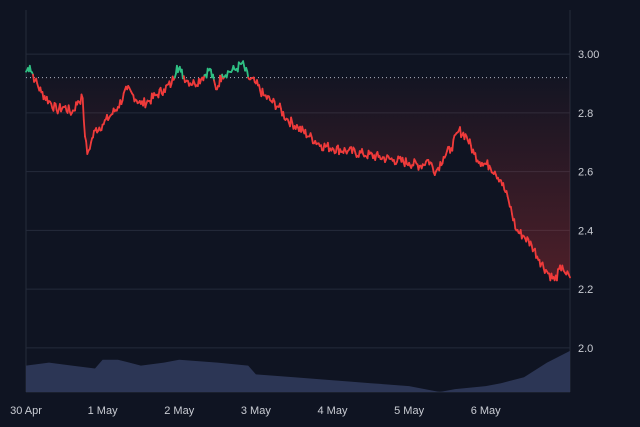  Describe the element at coordinates (585, 114) in the screenshot. I see `y-tick-label: 2.8` at that location.